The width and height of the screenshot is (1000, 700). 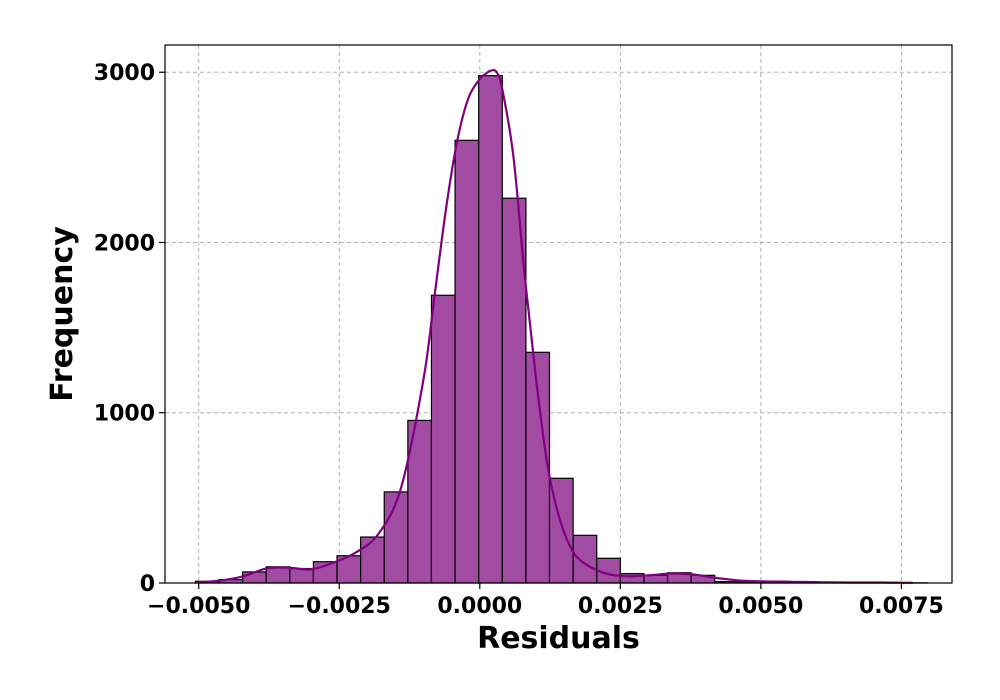 What do you see at coordinates (124, 414) in the screenshot?
I see `y-tick-label: 1000` at bounding box center [124, 414].